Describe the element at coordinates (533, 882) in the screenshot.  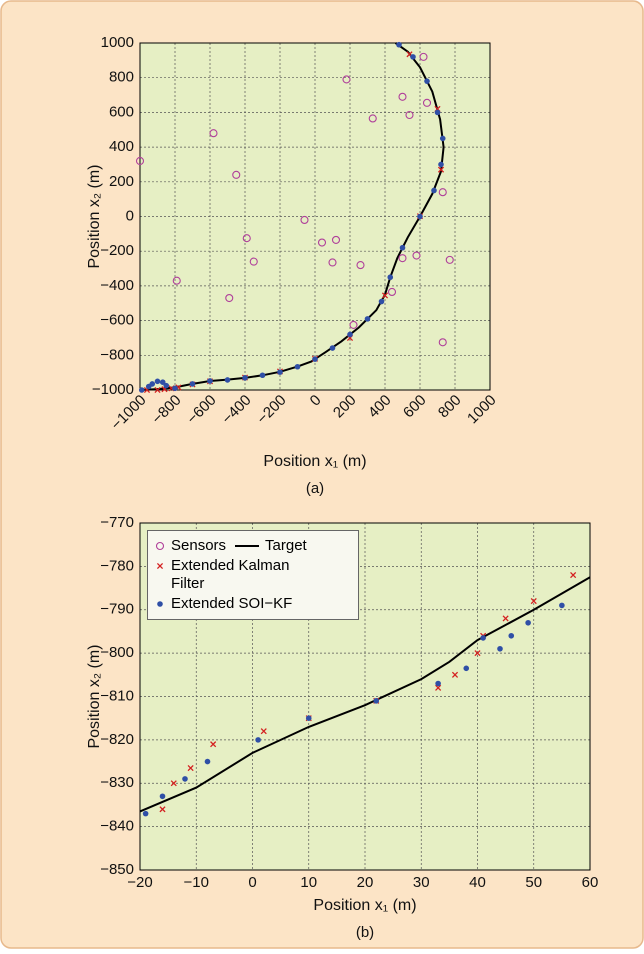
I see `x-tick-label: 50` at that location.